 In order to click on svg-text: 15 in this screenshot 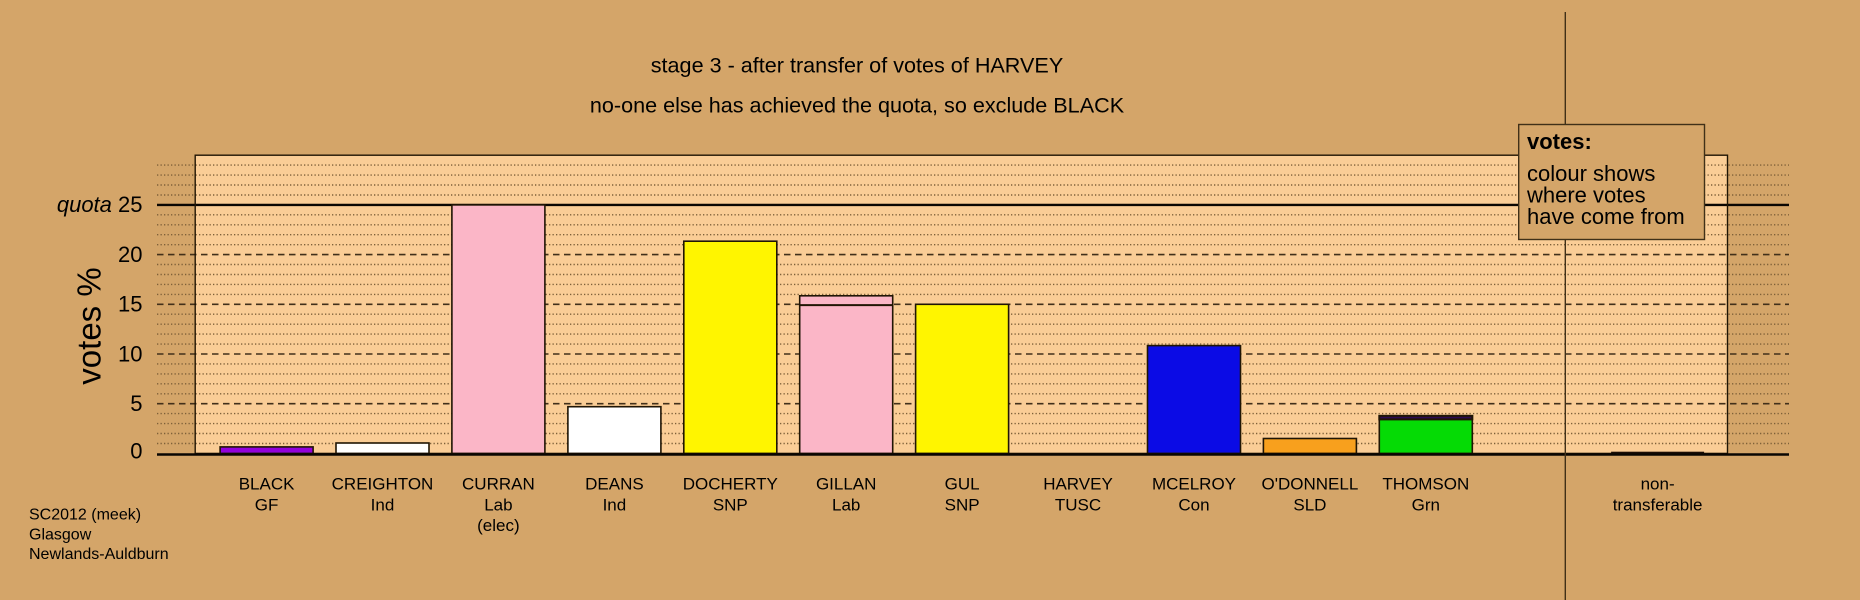, I will do `click(130, 304)`.